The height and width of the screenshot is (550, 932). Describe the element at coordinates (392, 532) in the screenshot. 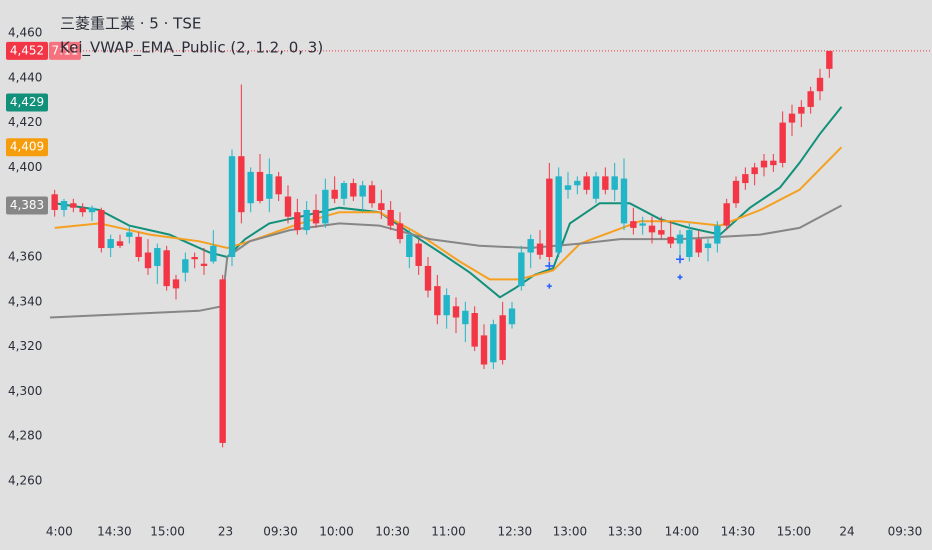

I see `x-tick-label: 10:30` at that location.